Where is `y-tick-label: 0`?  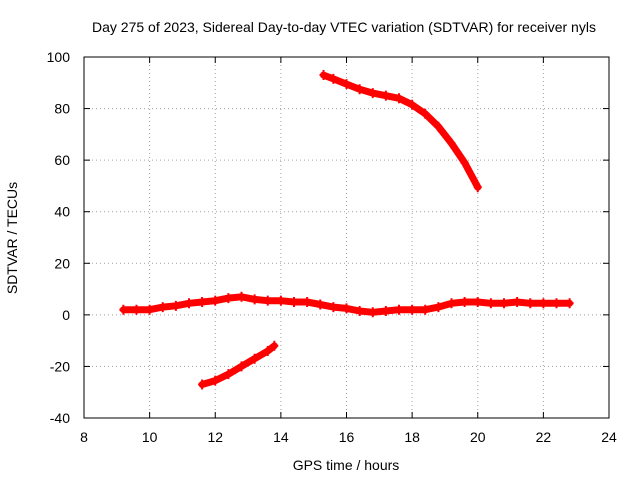 y-tick-label: 0 is located at coordinates (66, 315).